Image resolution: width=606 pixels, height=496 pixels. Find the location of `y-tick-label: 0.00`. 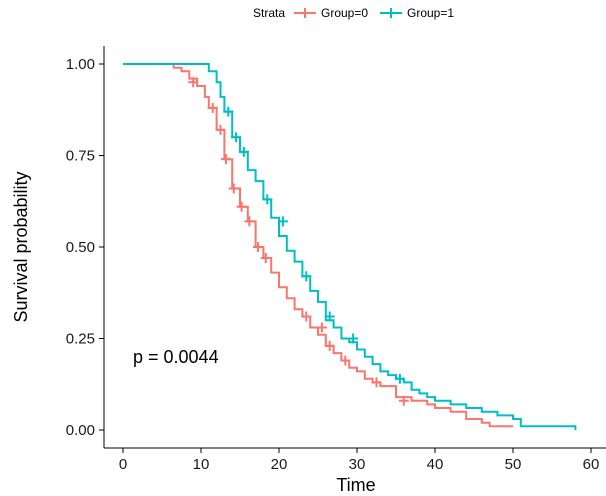

y-tick-label: 0.00 is located at coordinates (80, 430).